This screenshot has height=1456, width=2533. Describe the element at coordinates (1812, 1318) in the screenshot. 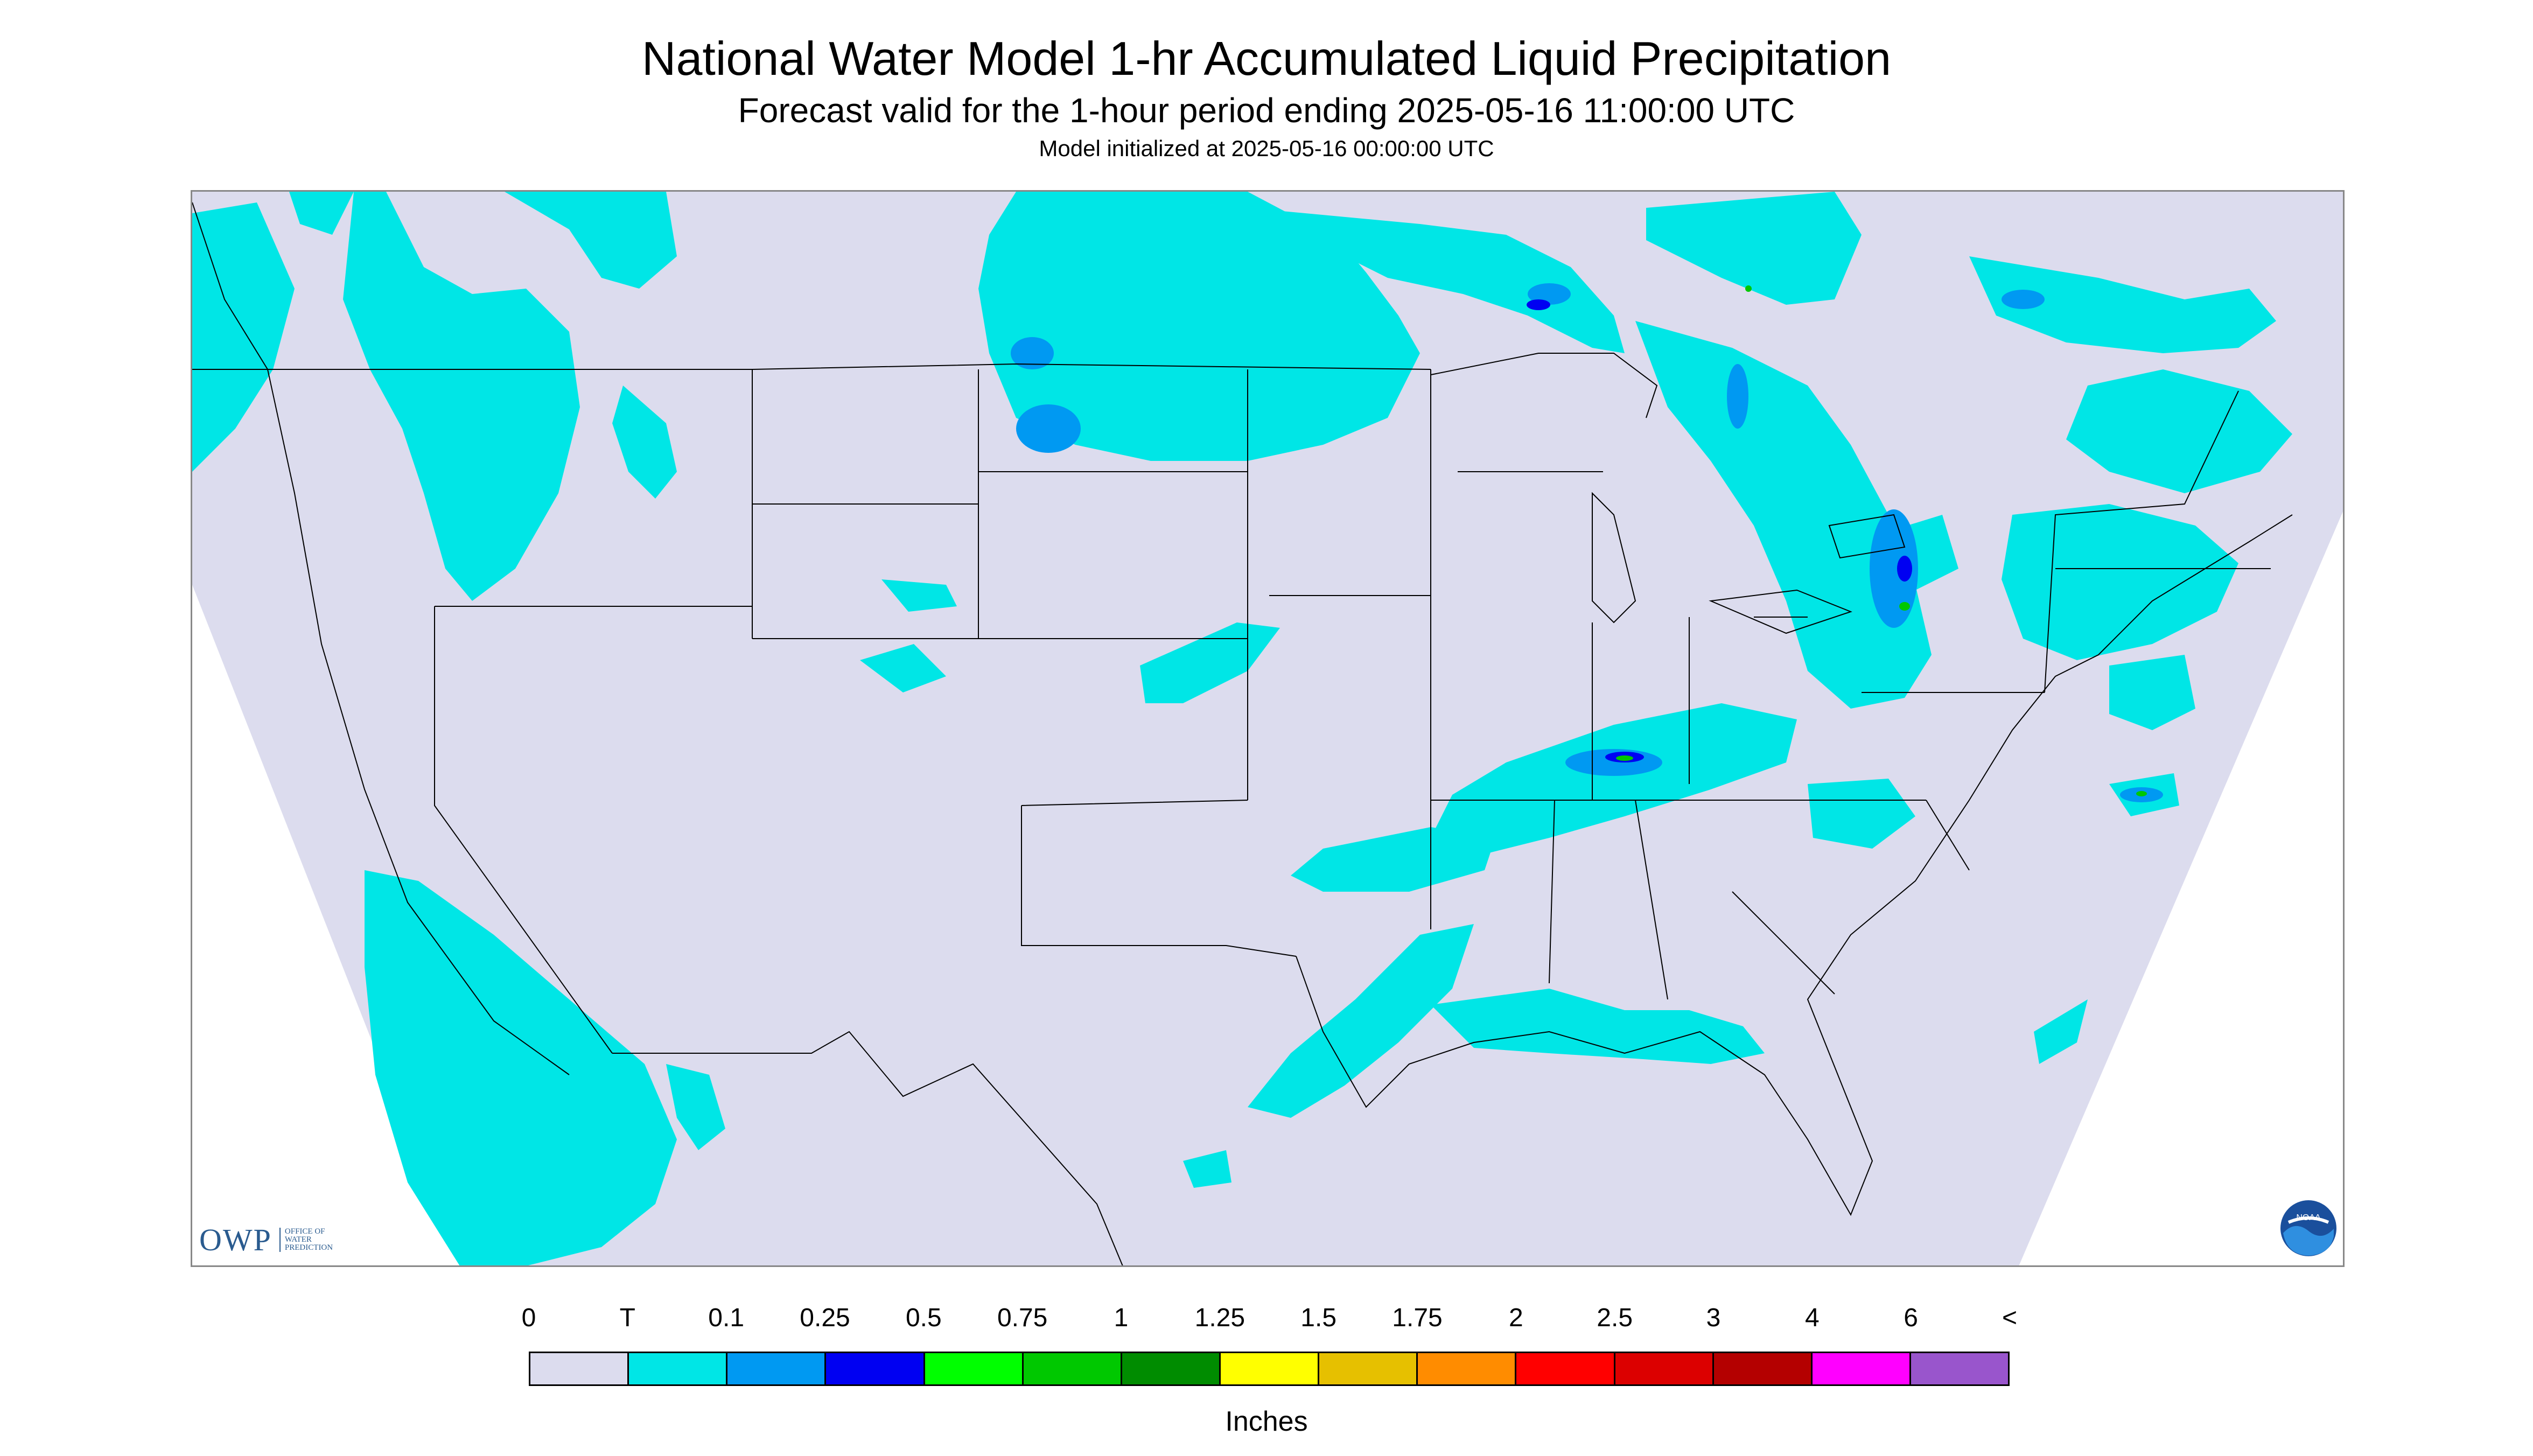

I see `legend-tick-label: 4` at that location.